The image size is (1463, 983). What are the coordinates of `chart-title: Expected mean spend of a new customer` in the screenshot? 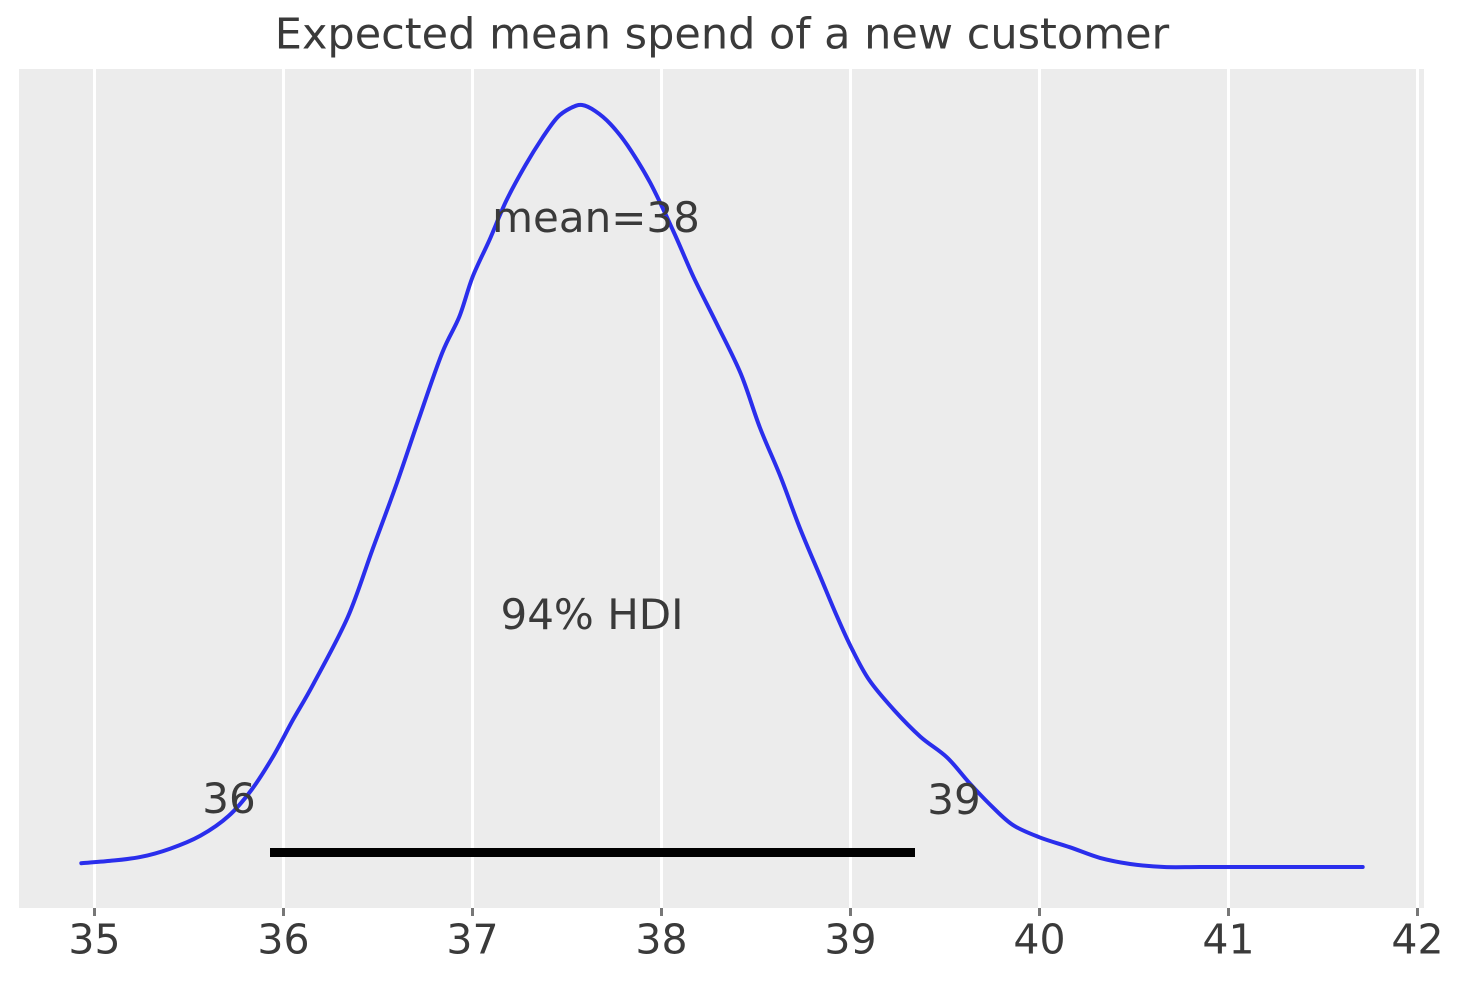 It's located at (722, 34).